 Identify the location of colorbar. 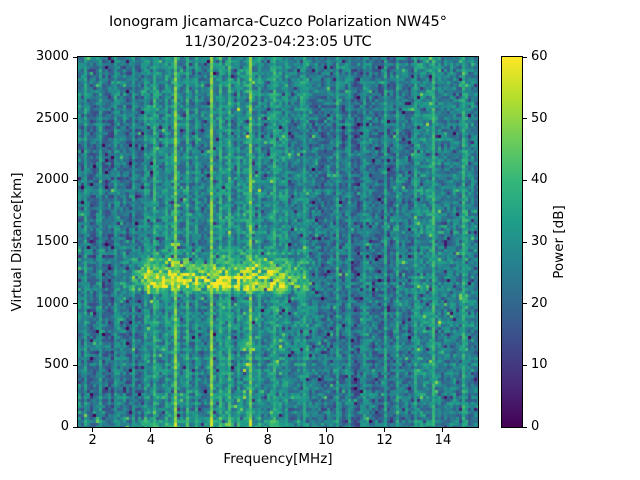
(512, 242).